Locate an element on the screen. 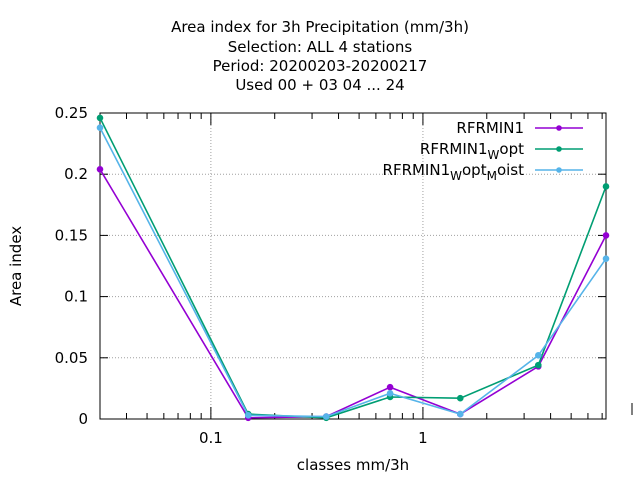  y-tick-label: 0 is located at coordinates (83, 419).